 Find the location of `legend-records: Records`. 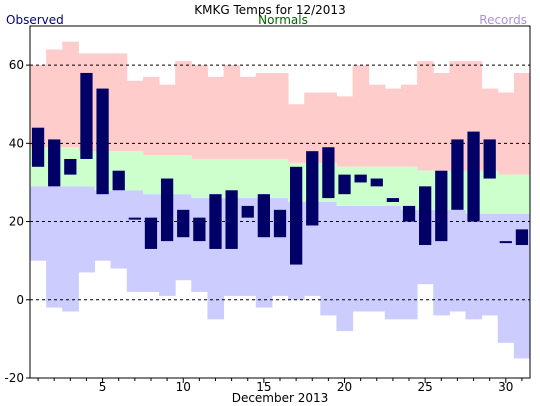

legend-records: Records is located at coordinates (503, 20).